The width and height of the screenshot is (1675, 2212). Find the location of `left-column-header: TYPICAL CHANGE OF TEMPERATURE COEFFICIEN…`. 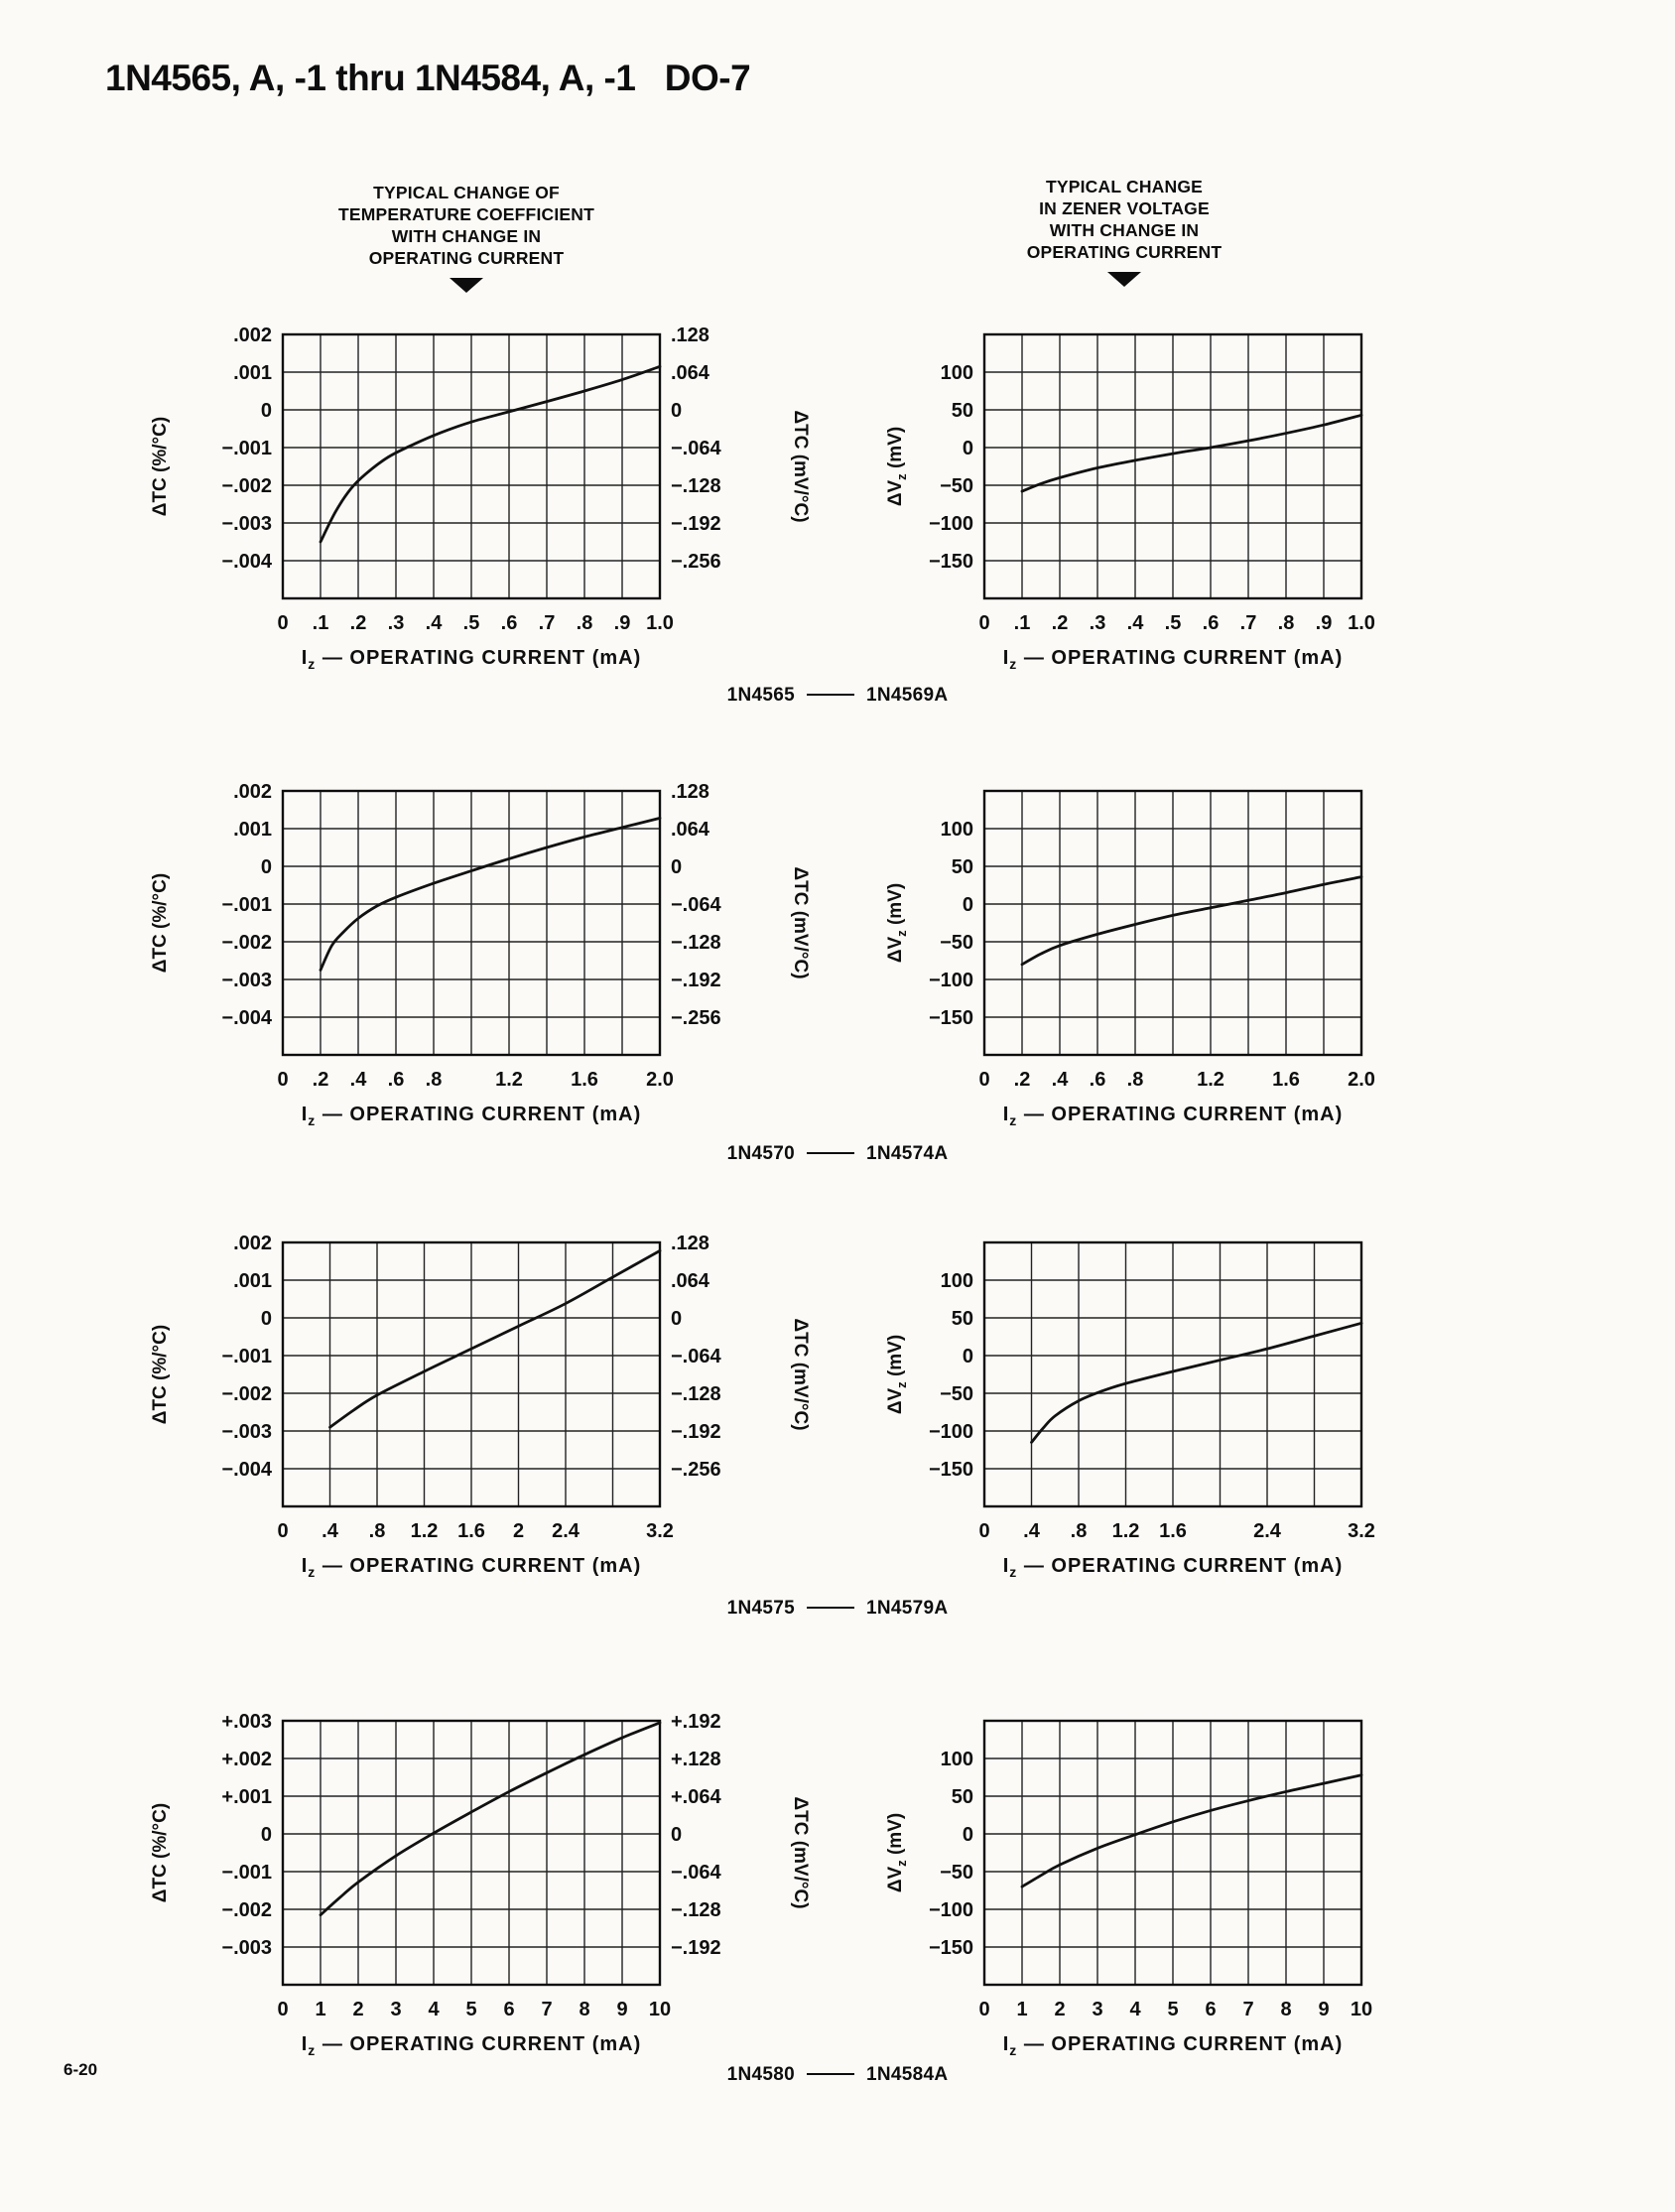

left-column-header: TYPICAL CHANGE OF TEMPERATURE COEFFICIEN… is located at coordinates (466, 237).